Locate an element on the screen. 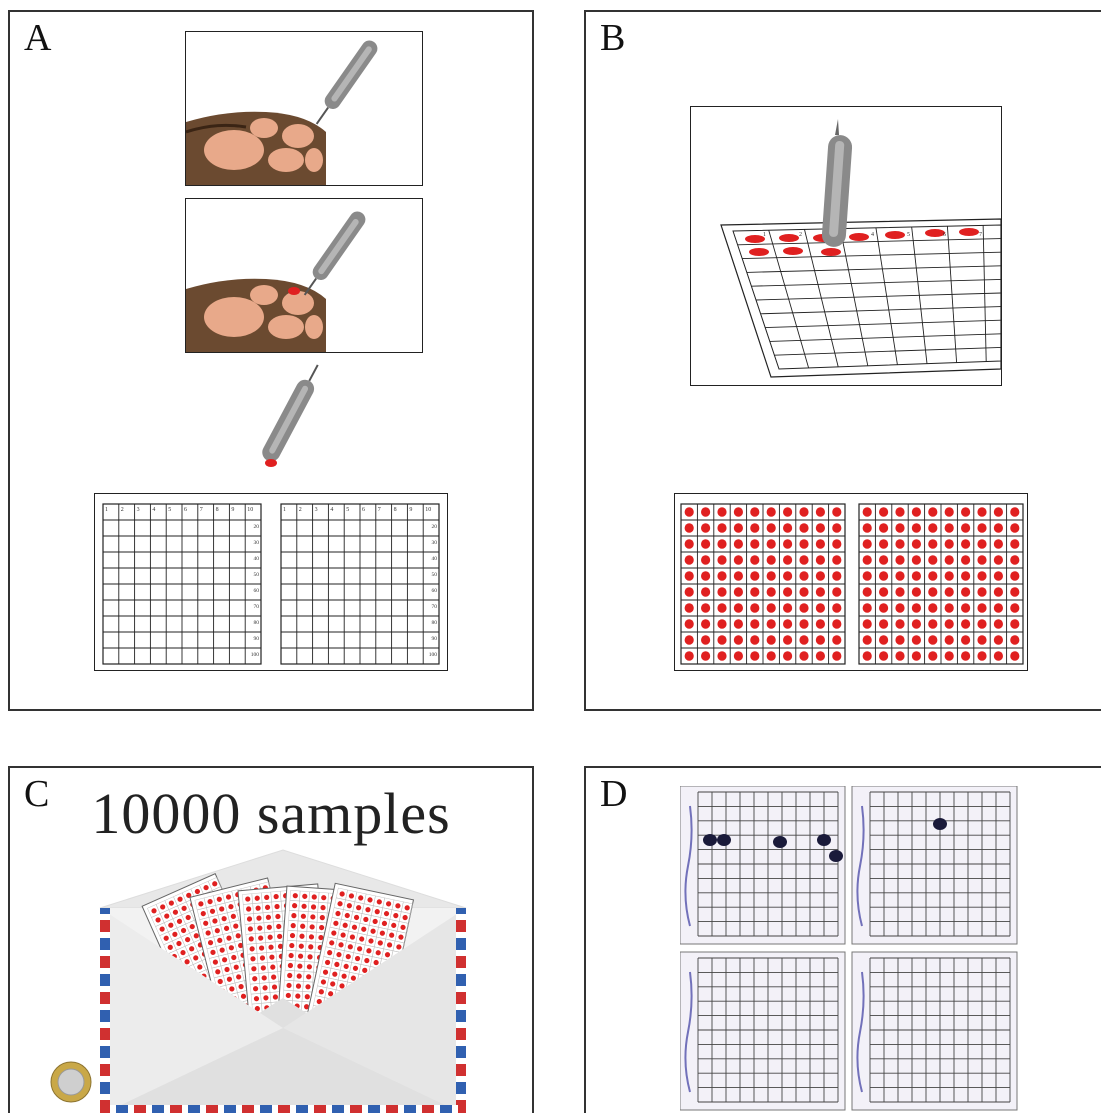  grid-col-label: 5 is located at coordinates (169, 510).